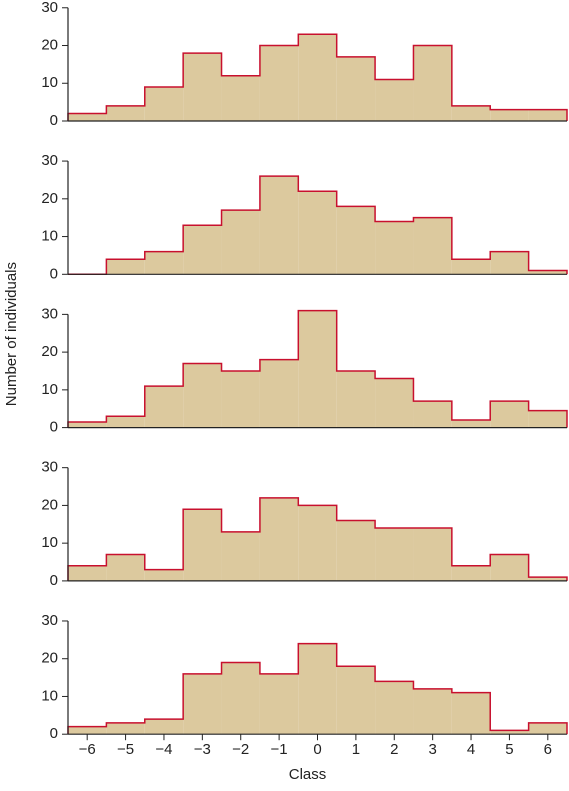 Image resolution: width=569 pixels, height=791 pixels. I want to click on x-tick-label: −4, so click(163, 749).